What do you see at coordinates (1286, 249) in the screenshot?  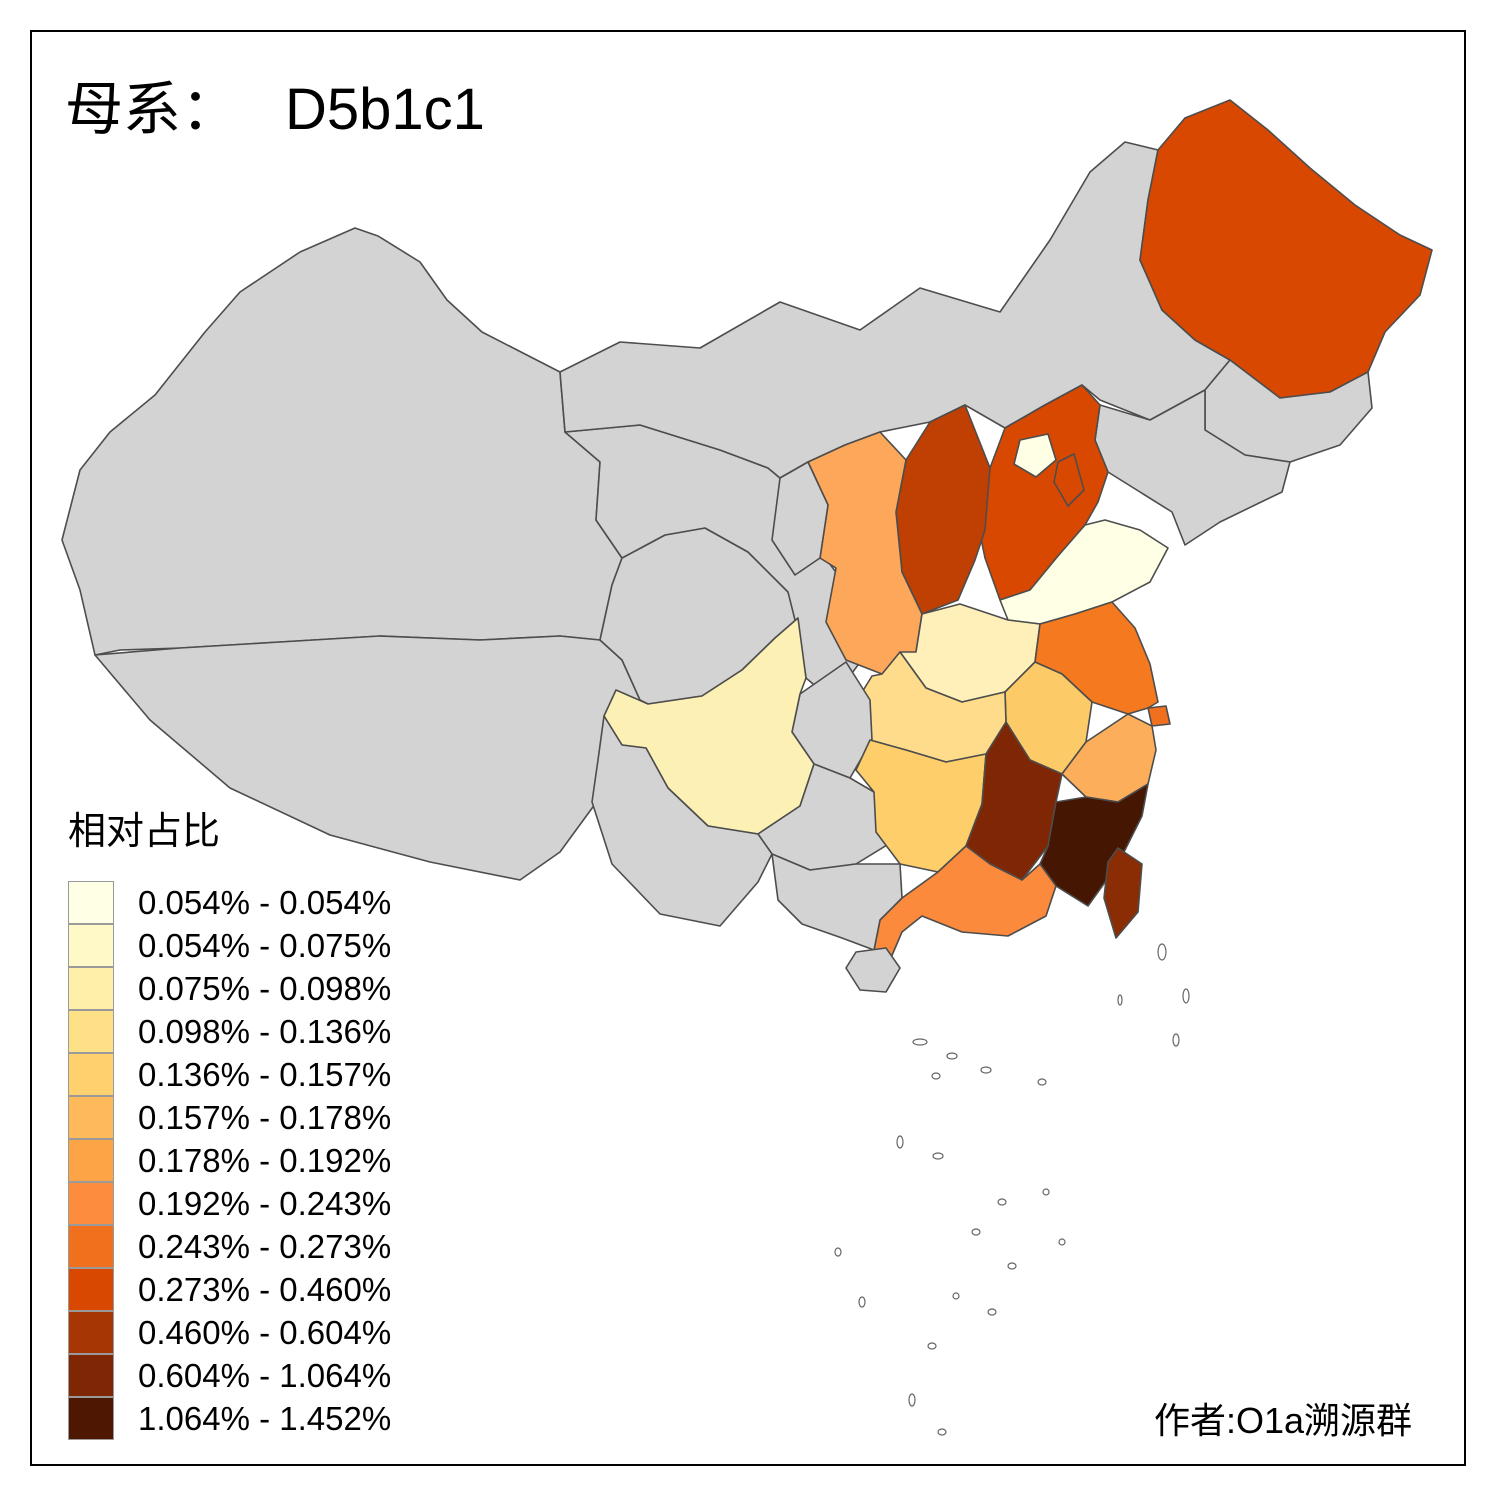 I see `region-heilongjiang` at bounding box center [1286, 249].